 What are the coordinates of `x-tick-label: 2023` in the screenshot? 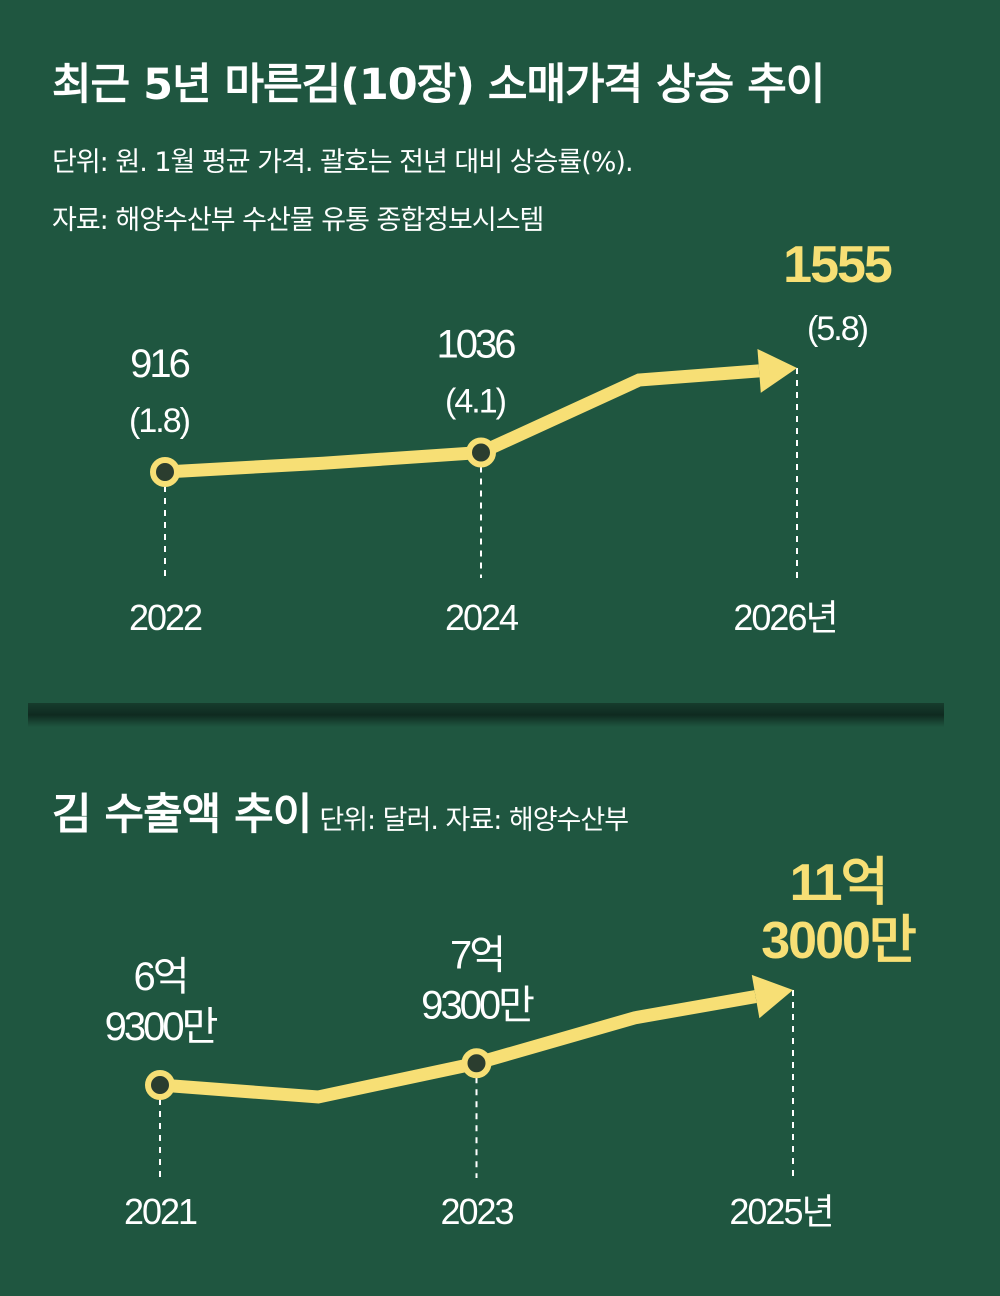 It's located at (476, 1211).